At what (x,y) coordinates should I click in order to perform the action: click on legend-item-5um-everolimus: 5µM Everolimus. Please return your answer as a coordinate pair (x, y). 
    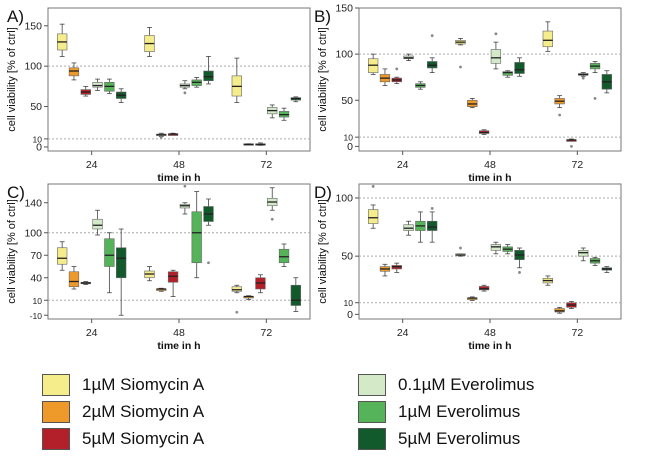
    Looking at the image, I should click on (439, 439).